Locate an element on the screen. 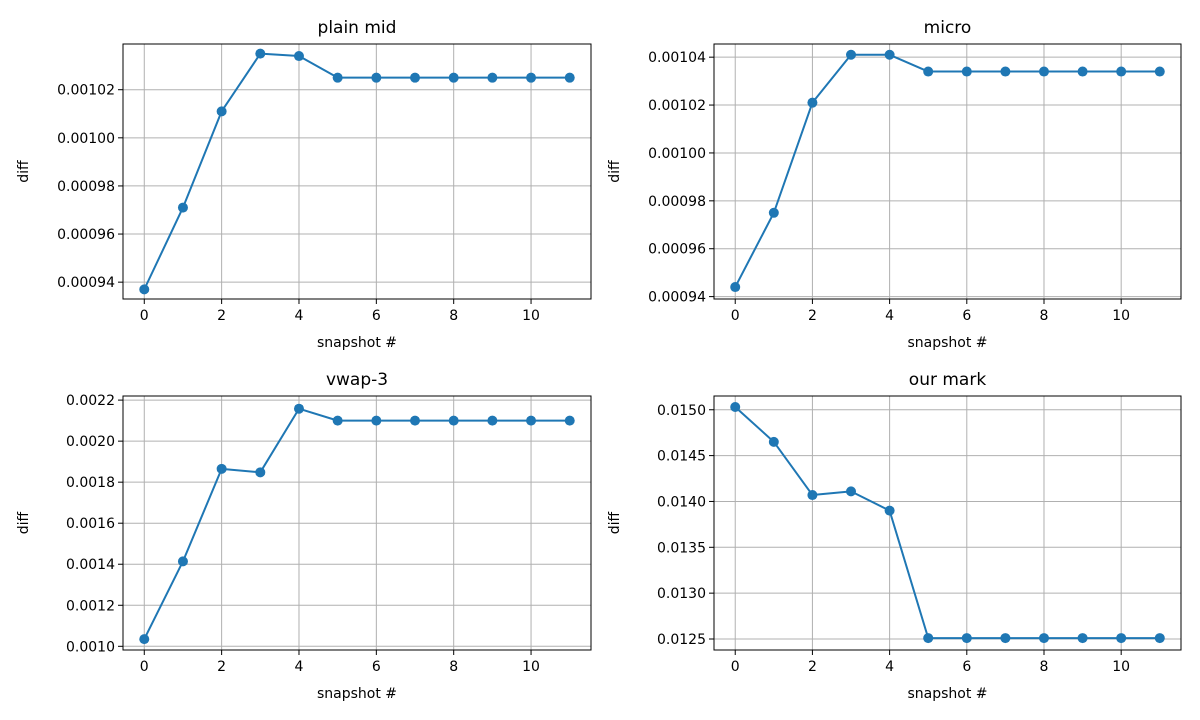  y-tick-label: 0.0014 is located at coordinates (90, 565).